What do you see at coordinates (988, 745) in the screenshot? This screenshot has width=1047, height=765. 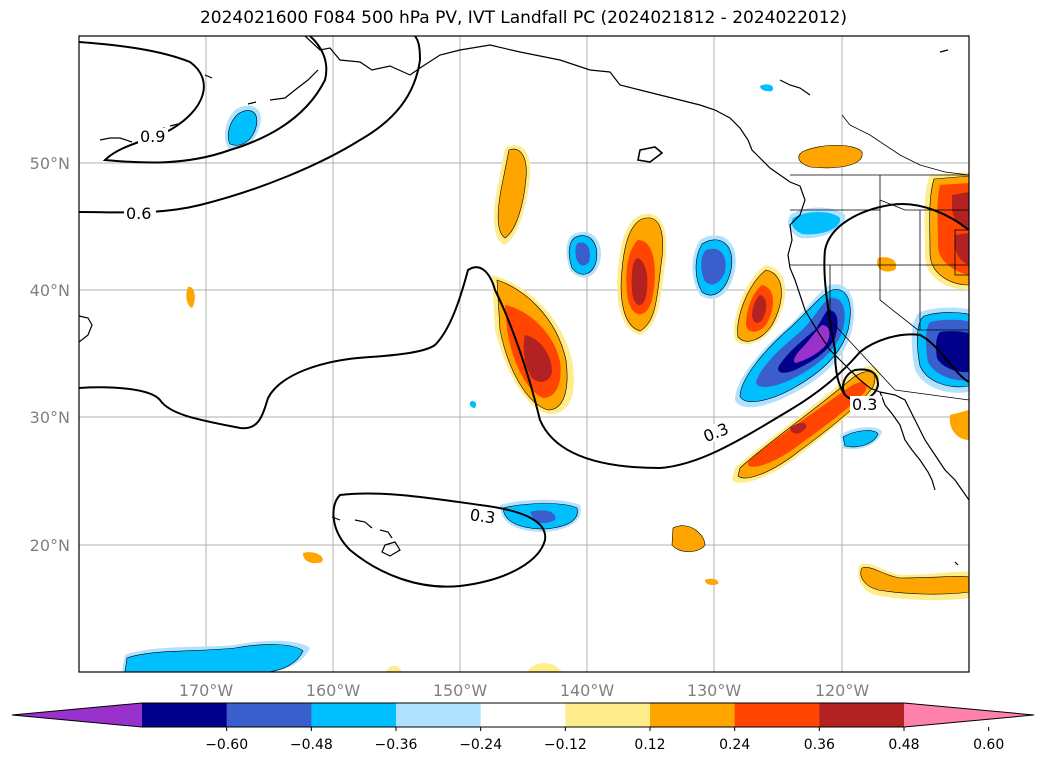 I see `colorbar-tick-label: 0.60` at bounding box center [988, 745].